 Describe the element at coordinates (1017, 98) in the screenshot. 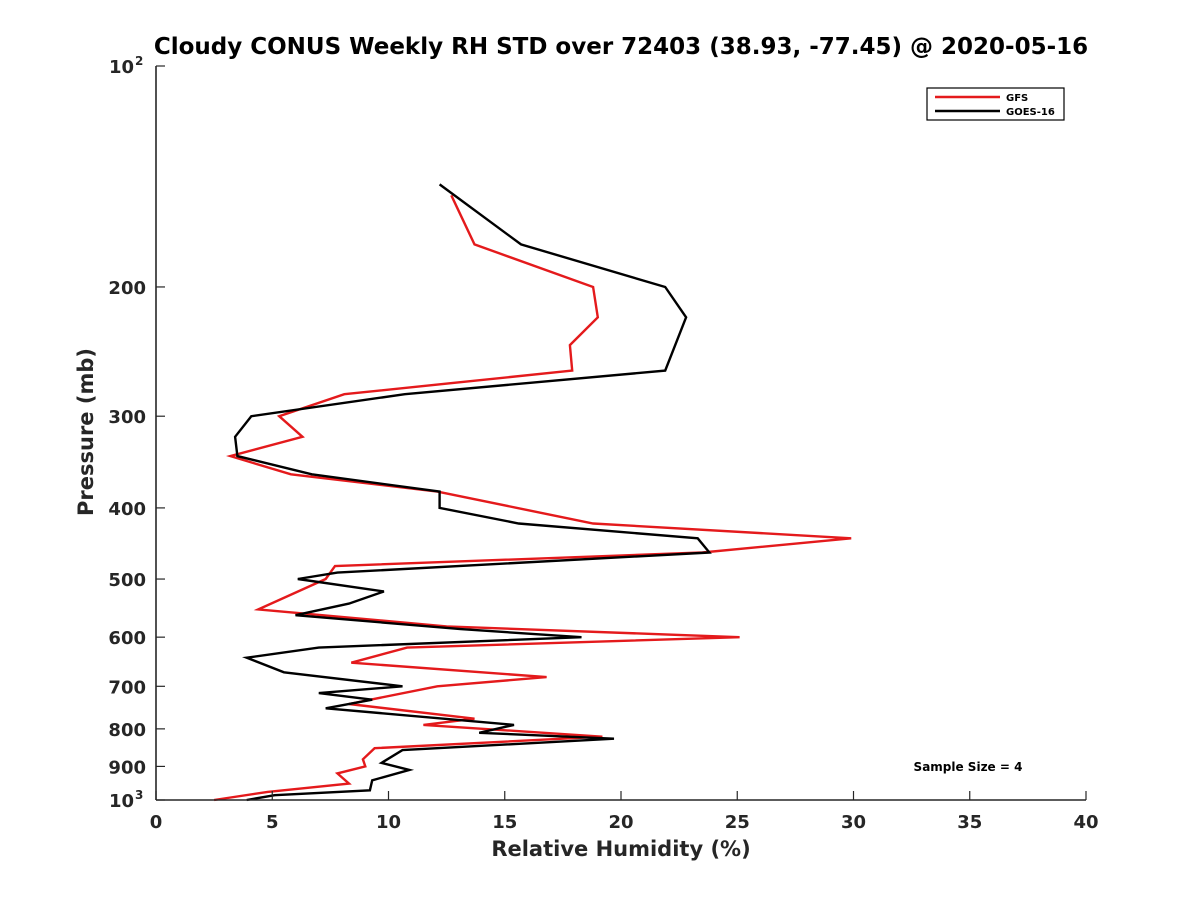

I see `legend-label-gfs: GFS` at that location.